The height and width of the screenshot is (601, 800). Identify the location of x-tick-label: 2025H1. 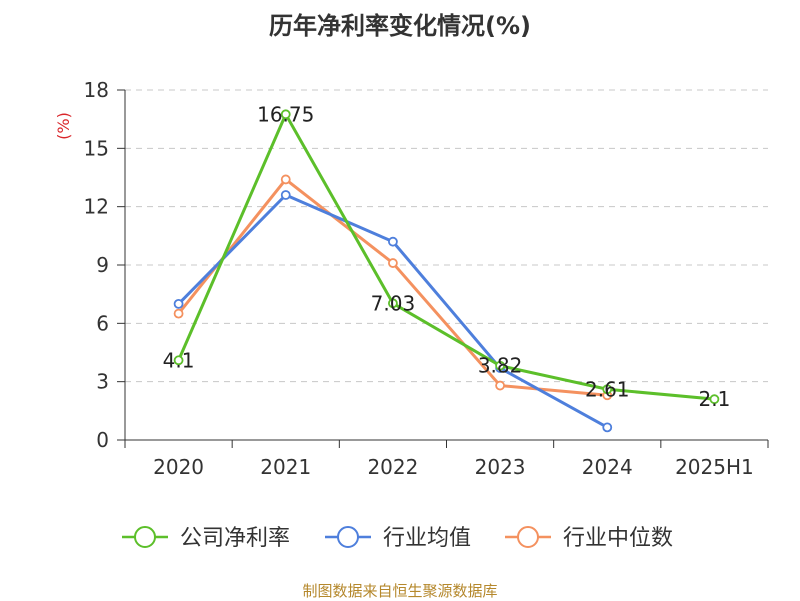
(714, 467).